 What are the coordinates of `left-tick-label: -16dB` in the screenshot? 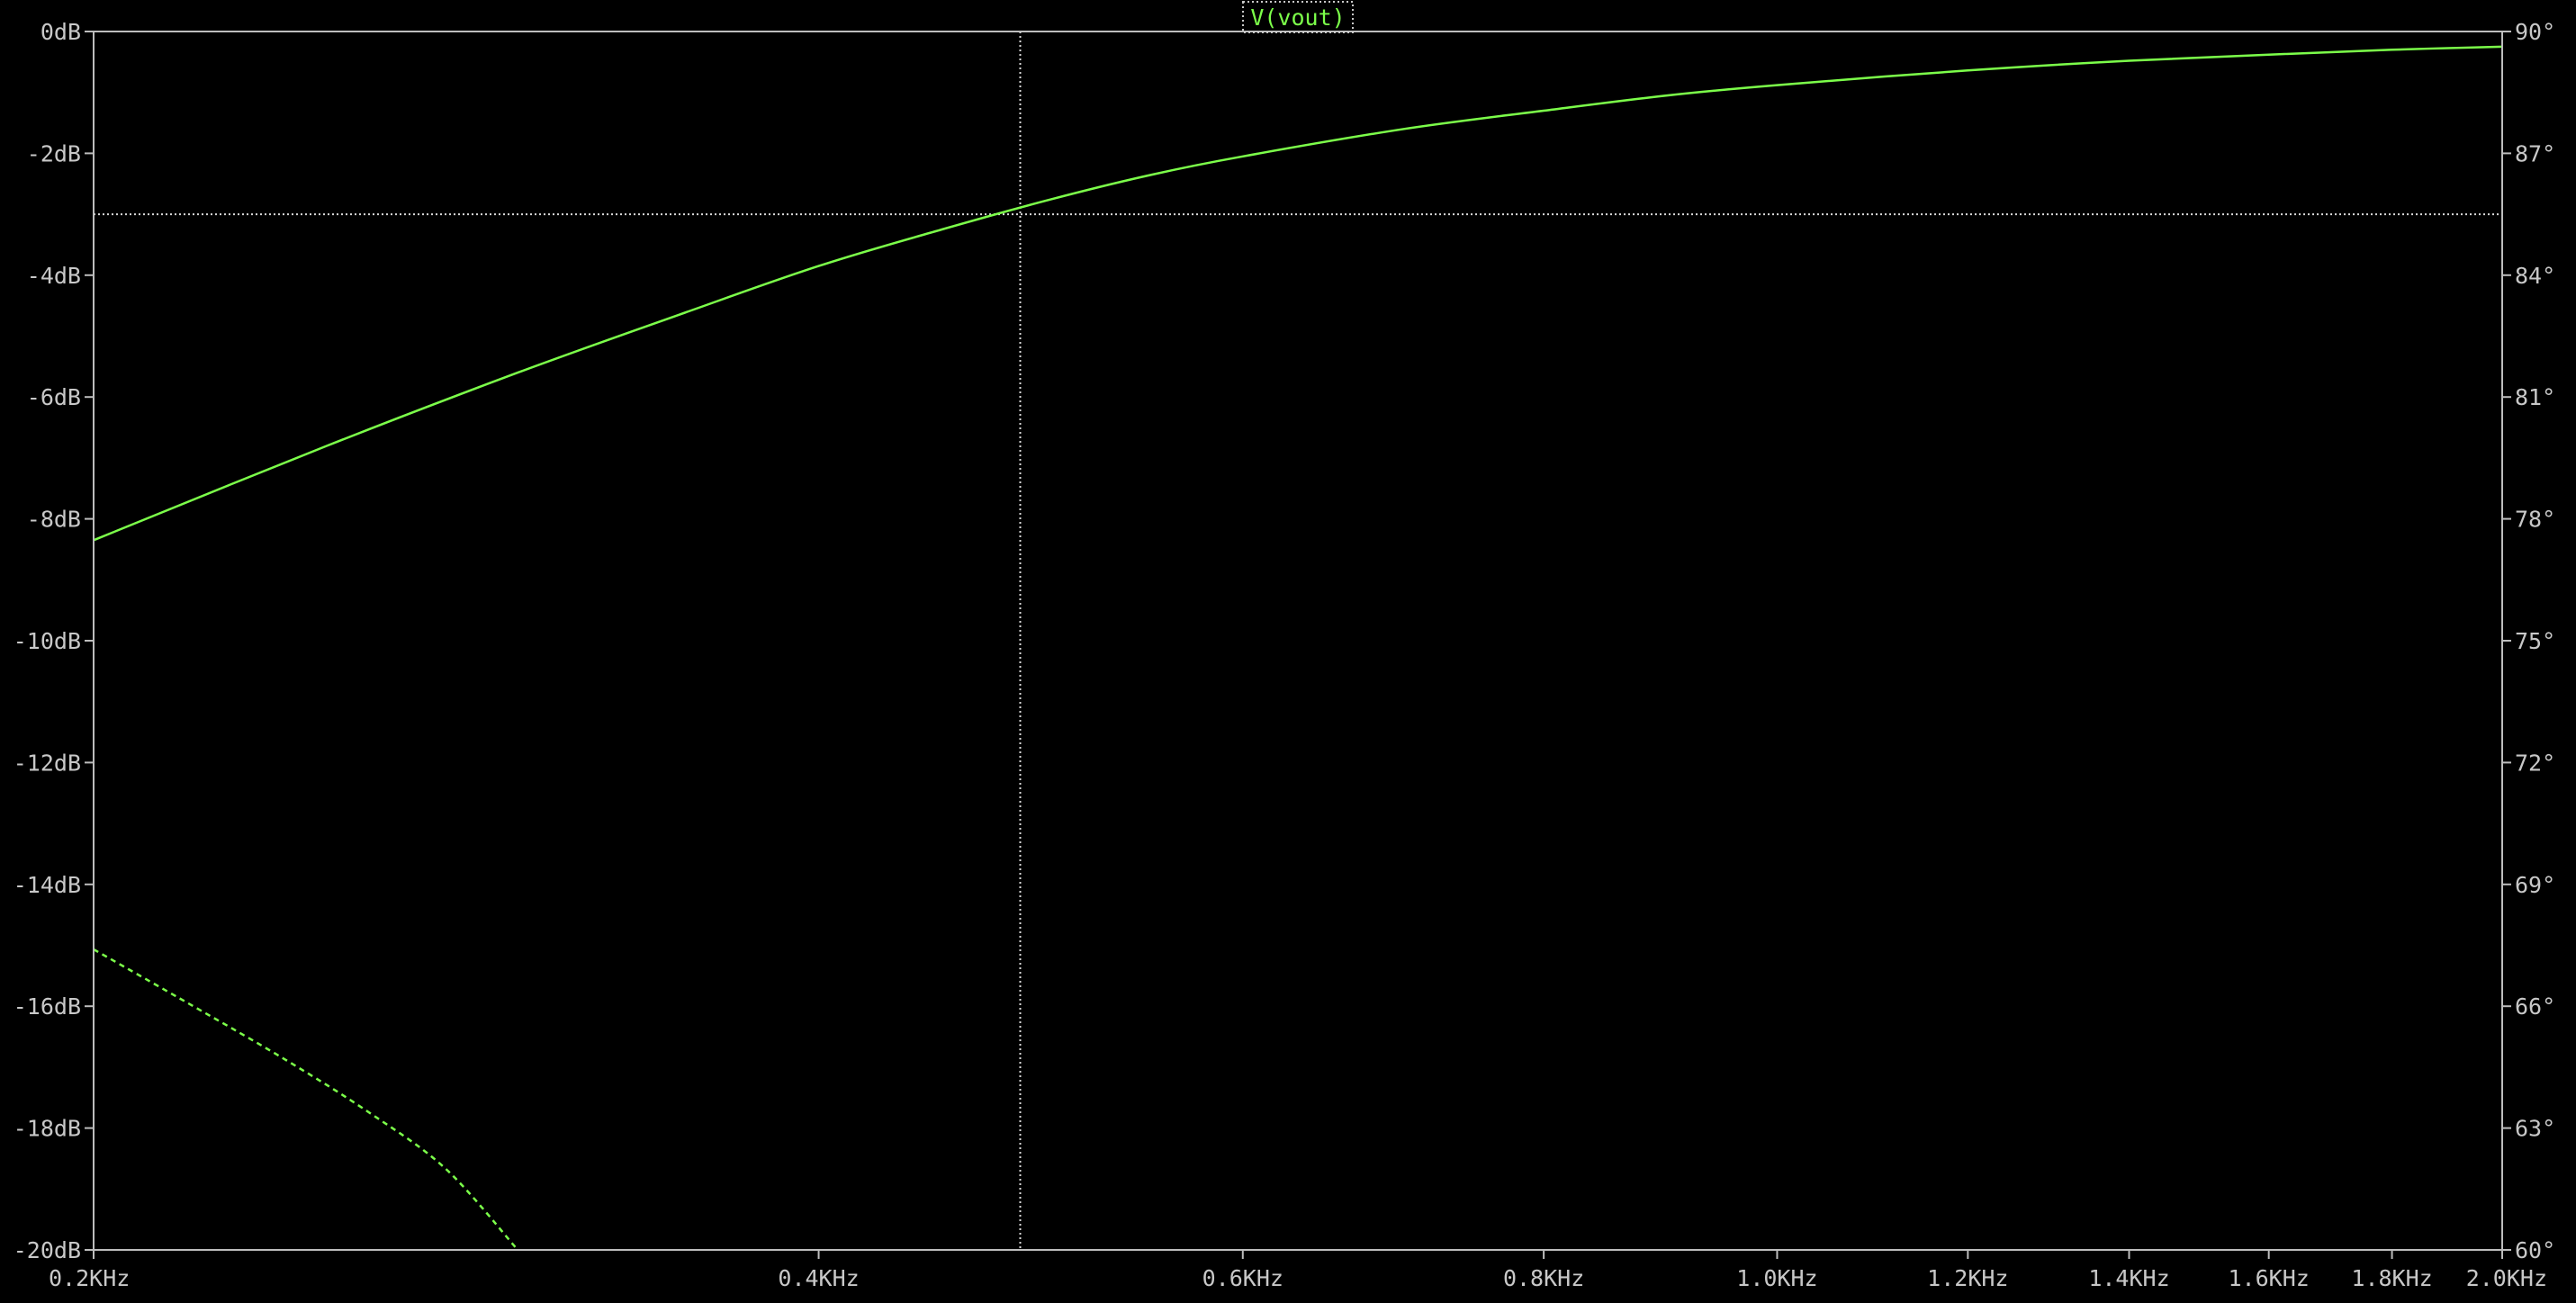 It's located at (47, 1006).